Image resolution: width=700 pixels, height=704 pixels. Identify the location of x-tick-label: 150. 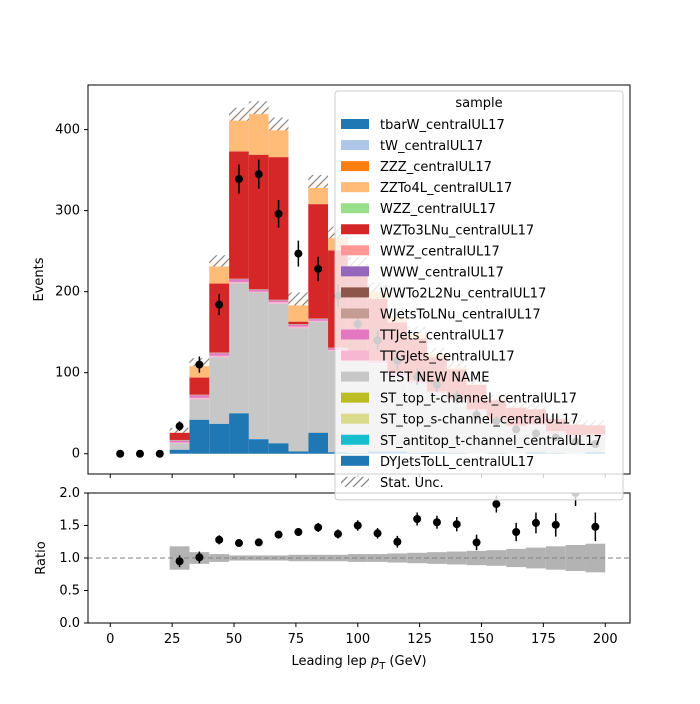
(481, 639).